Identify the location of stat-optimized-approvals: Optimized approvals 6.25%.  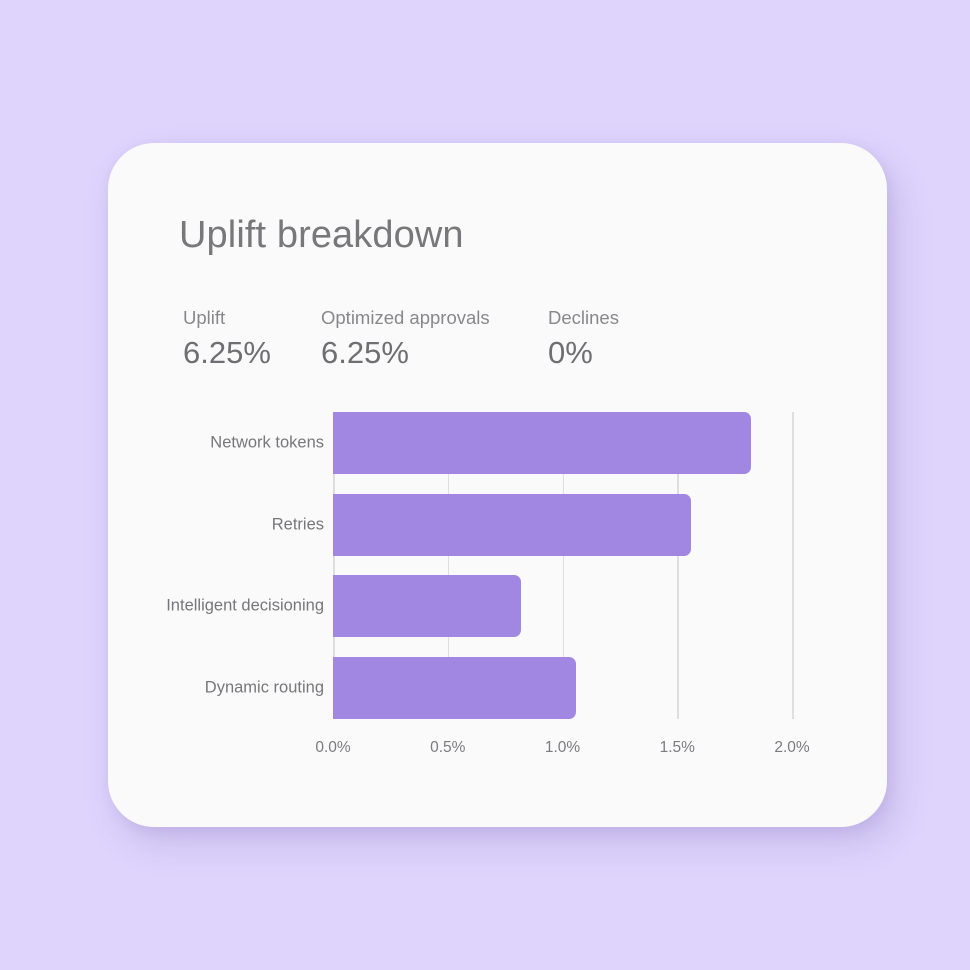
(405, 338).